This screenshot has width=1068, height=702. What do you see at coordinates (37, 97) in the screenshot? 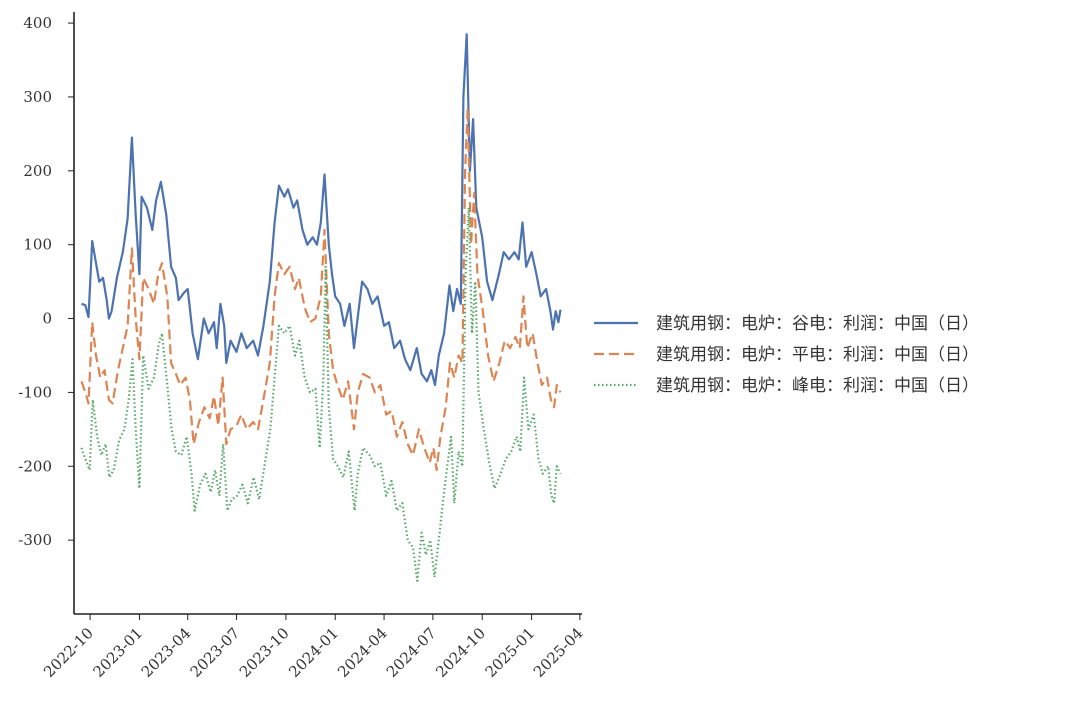
I see `y-tick-label: 300` at bounding box center [37, 97].